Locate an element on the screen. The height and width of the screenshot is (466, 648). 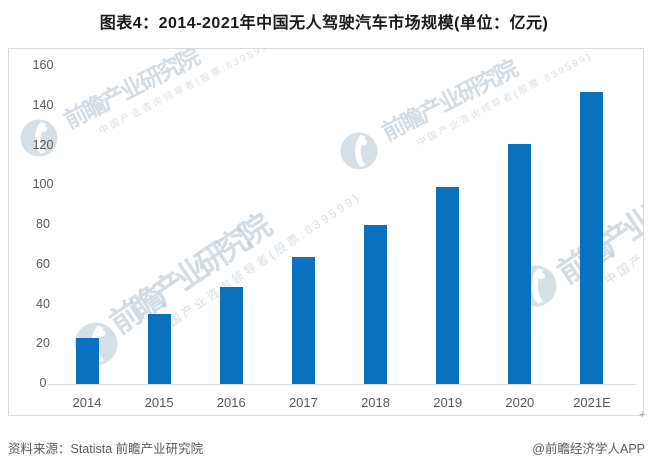
x-axis-tick-label: 2019 is located at coordinates (448, 402).